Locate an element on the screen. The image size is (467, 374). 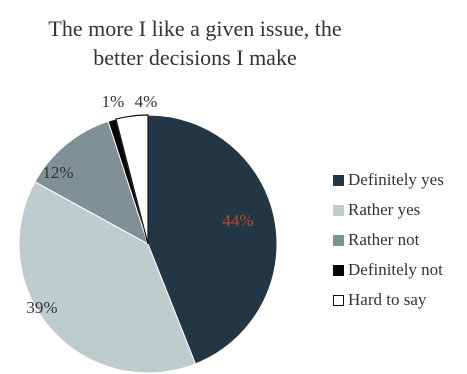
legend-item-rather-not: Rather not is located at coordinates (388, 245).